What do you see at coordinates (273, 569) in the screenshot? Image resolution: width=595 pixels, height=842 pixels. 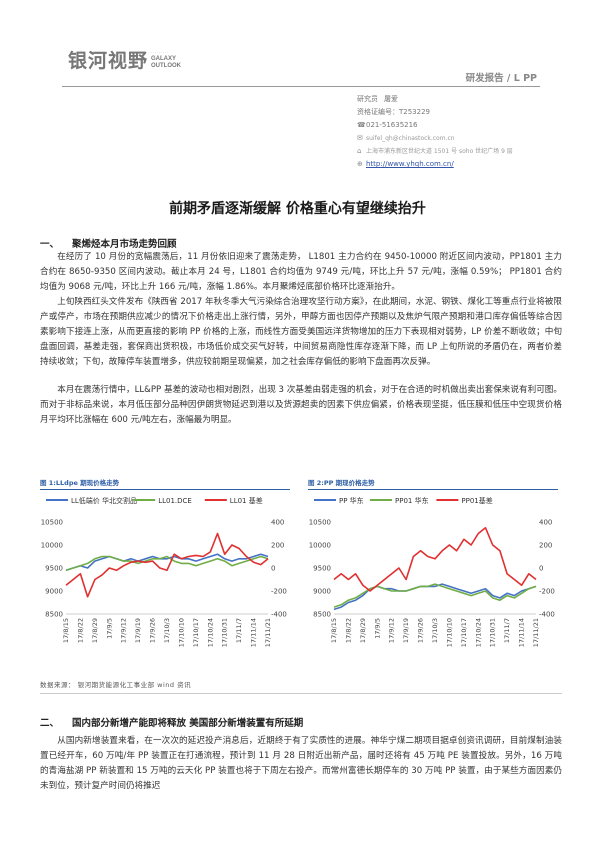 I see `chart1-right-tick-2: 0` at bounding box center [273, 569].